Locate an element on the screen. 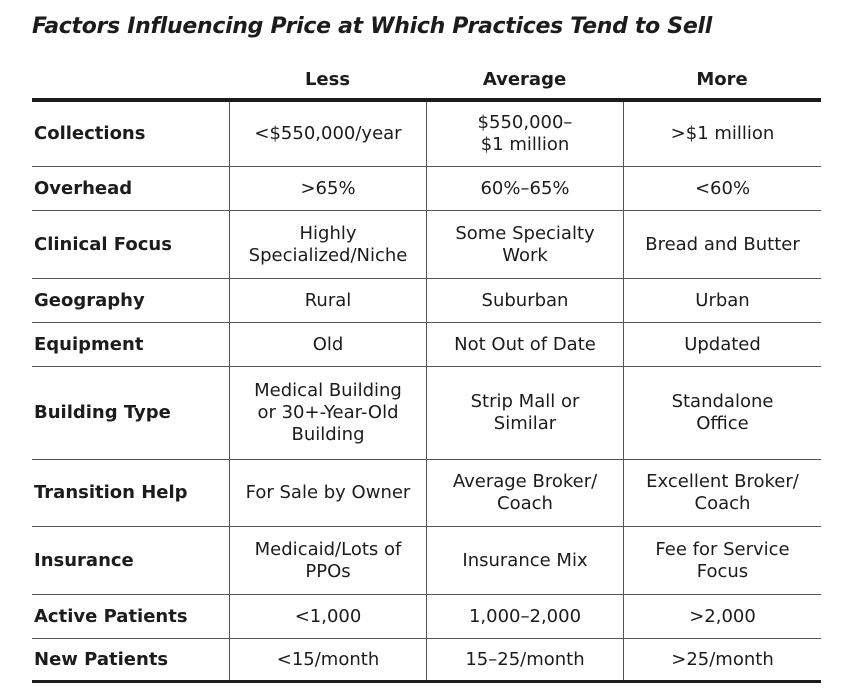 The height and width of the screenshot is (696, 850). row-label: New Patients is located at coordinates (101, 659).